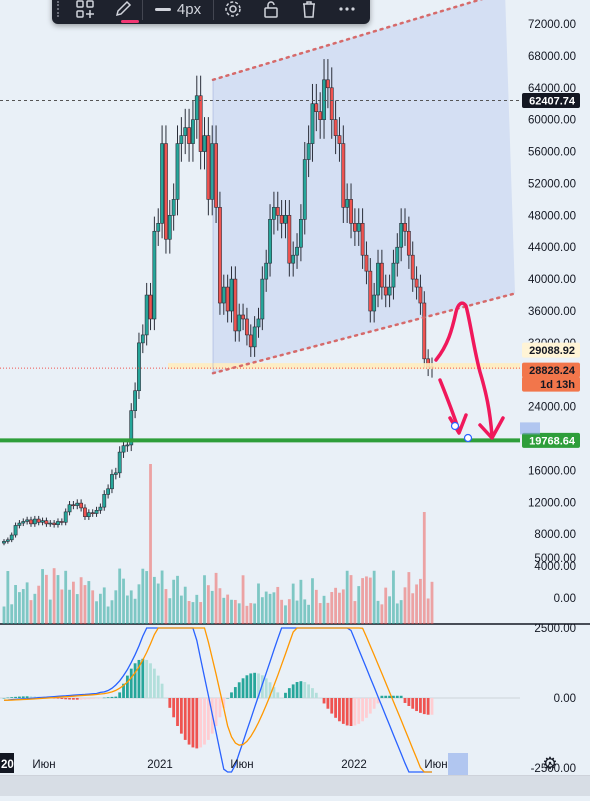 The width and height of the screenshot is (590, 801). What do you see at coordinates (550, 763) in the screenshot?
I see `settings-gear-icon: ⚙` at bounding box center [550, 763].